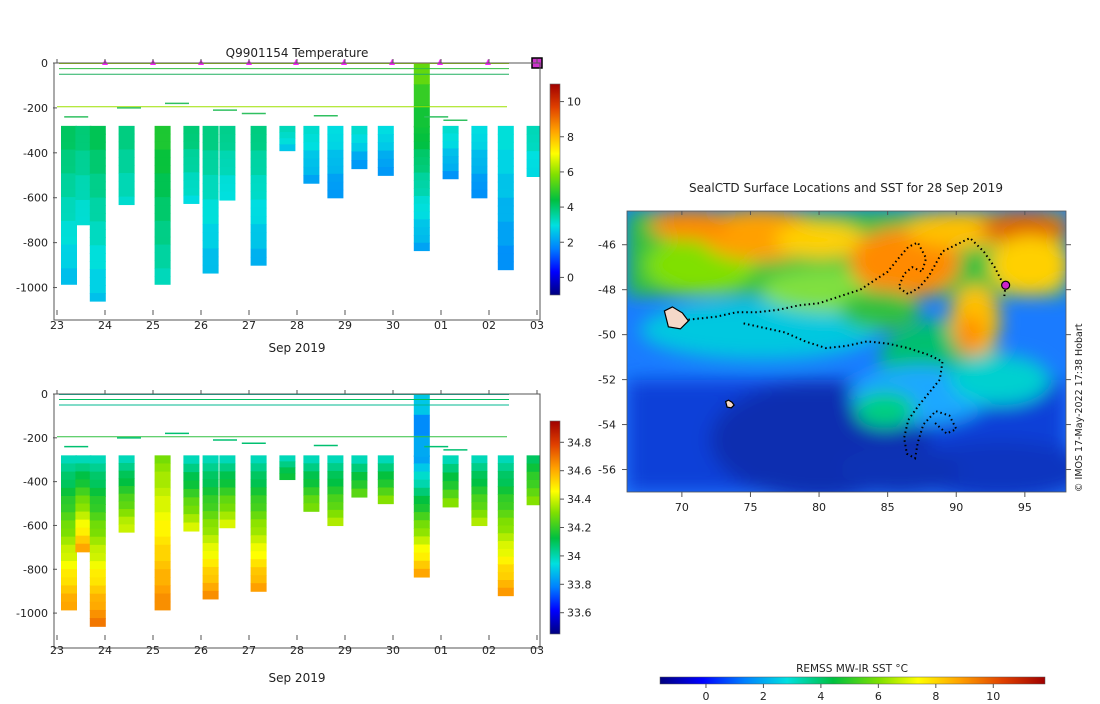  Describe the element at coordinates (35, 108) in the screenshot. I see `y-tick-label: -200` at that location.